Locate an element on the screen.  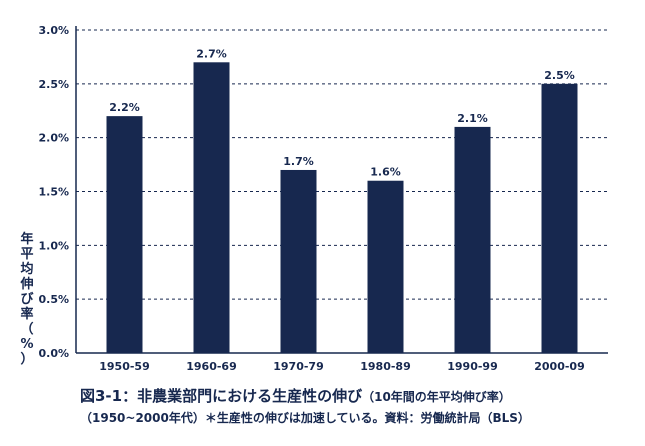
caption-title: 図3-1：非農業部門における生産性の伸び is located at coordinates (221, 396).